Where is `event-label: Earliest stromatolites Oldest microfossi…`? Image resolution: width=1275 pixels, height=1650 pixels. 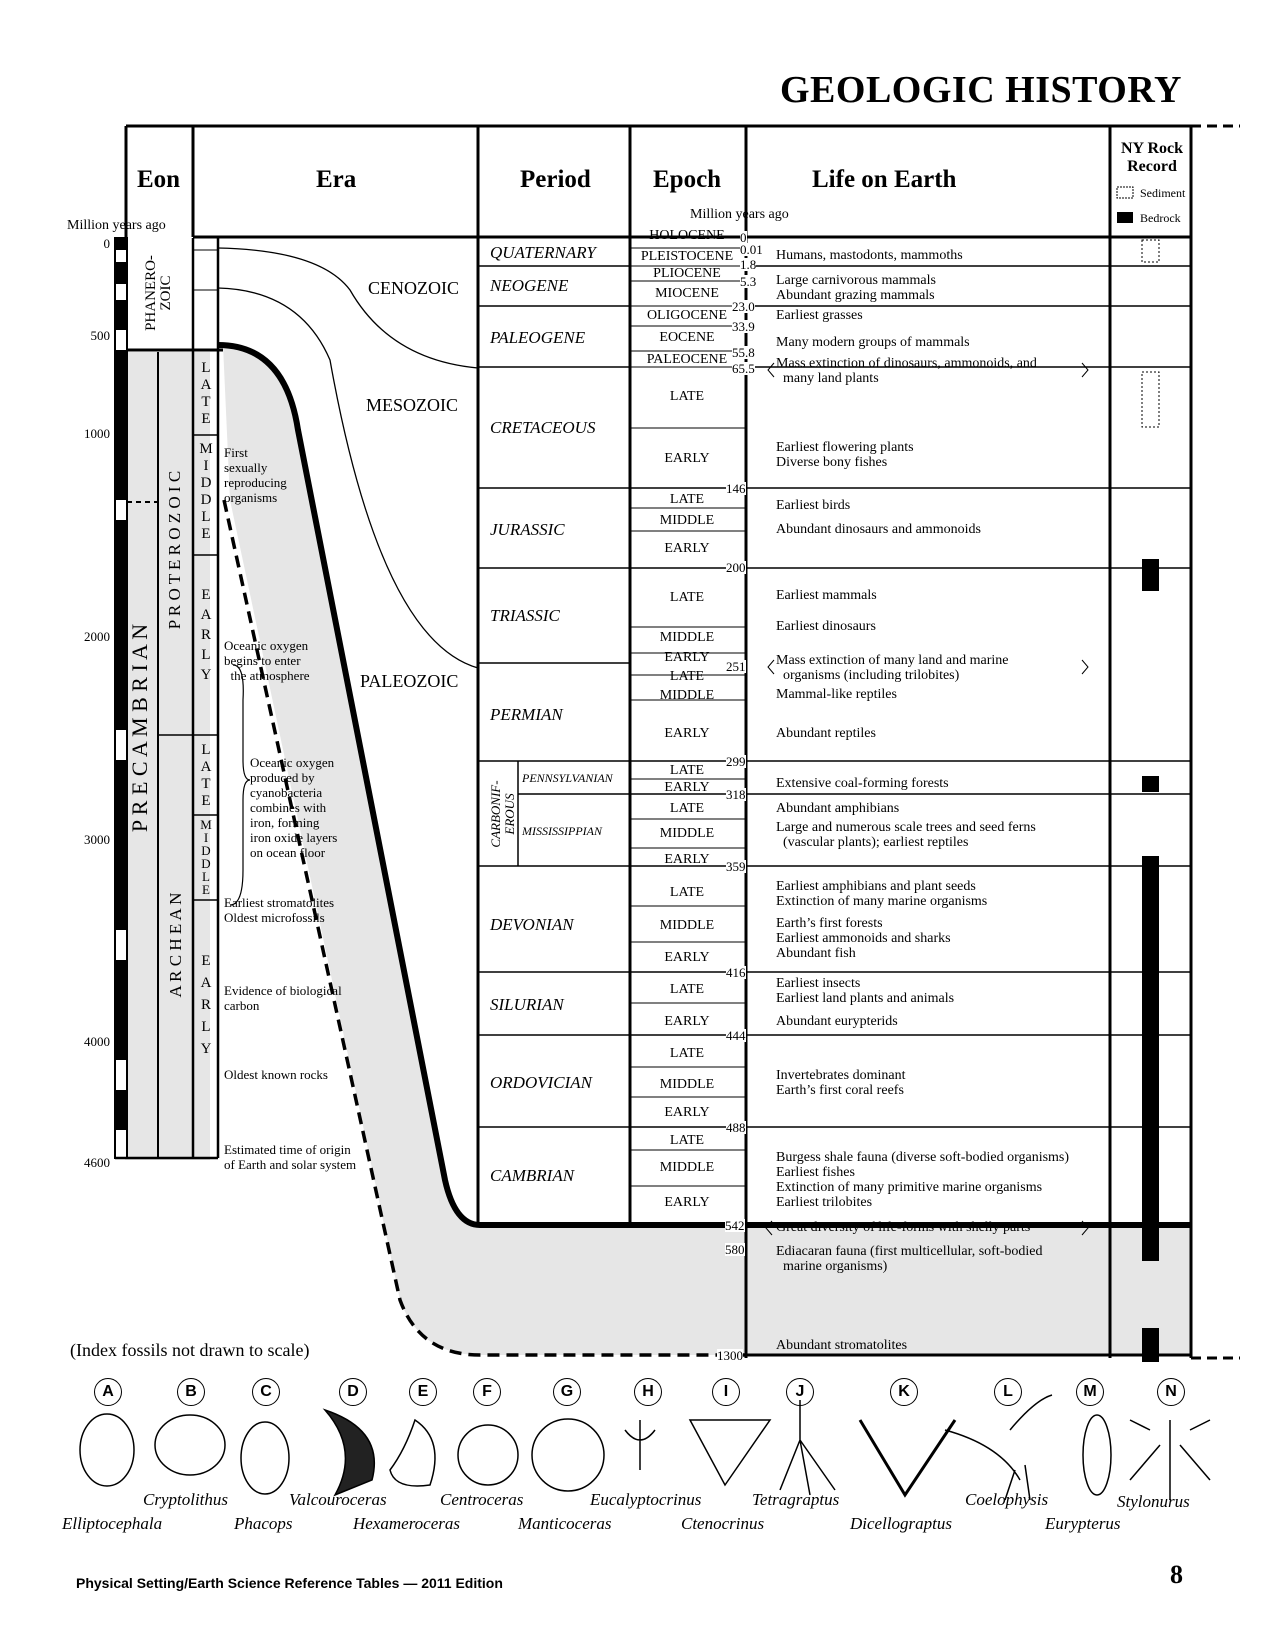
event-label: Earliest stromatolites Oldest microfossi… is located at coordinates (279, 910).